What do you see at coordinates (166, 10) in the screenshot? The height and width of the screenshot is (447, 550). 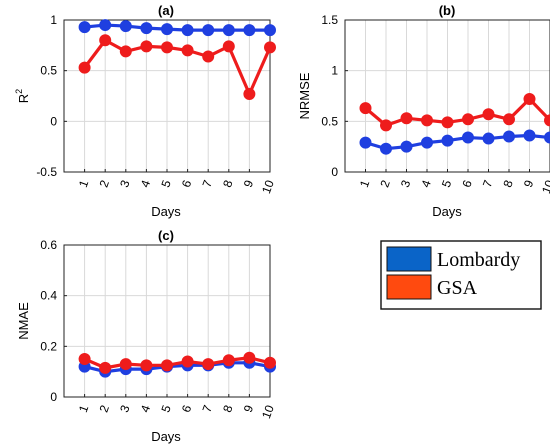 I see `chart-title: (a)` at bounding box center [166, 10].